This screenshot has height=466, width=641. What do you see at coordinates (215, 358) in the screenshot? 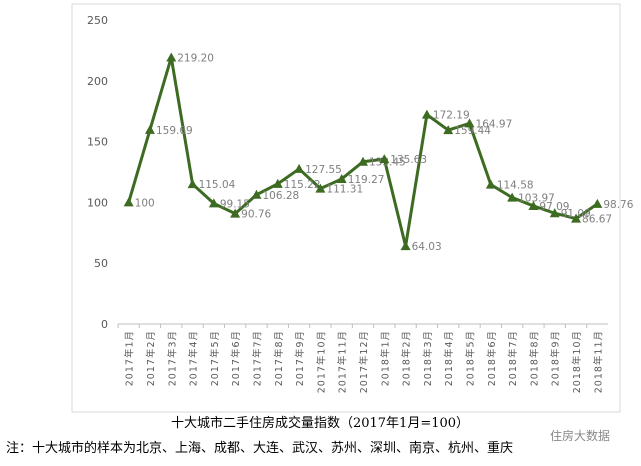
I see `x-tick-label: 2017年5月` at bounding box center [215, 358].